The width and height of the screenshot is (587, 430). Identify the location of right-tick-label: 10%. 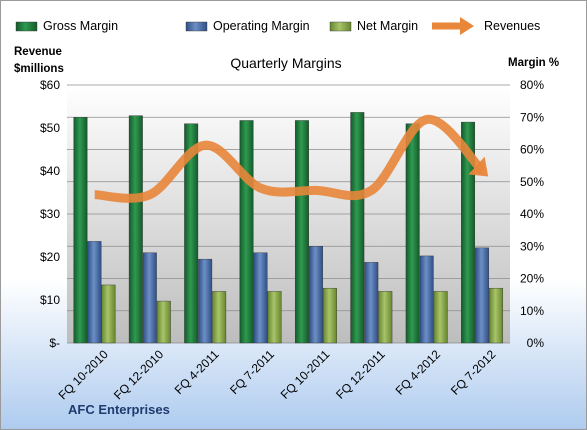
(532, 311).